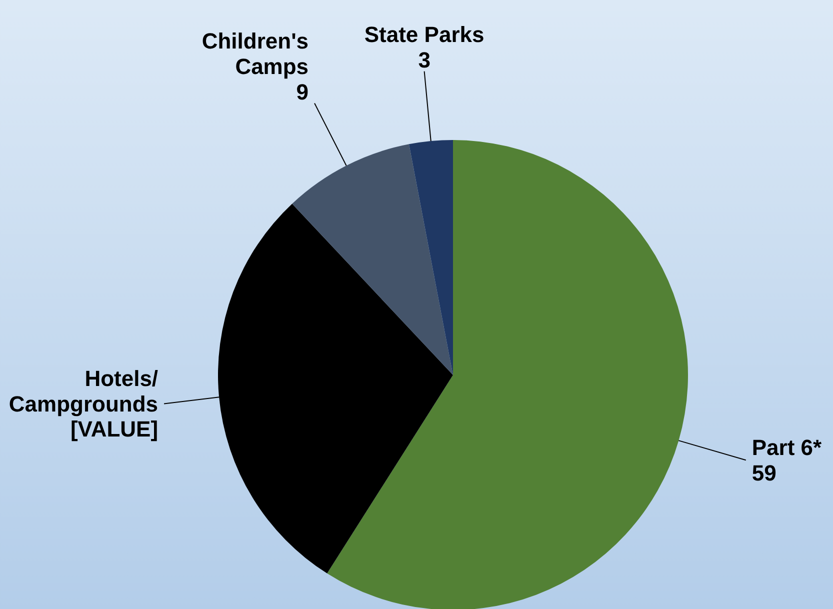 The image size is (833, 609). Describe the element at coordinates (787, 447) in the screenshot. I see `slice-label: Part 6*` at that location.